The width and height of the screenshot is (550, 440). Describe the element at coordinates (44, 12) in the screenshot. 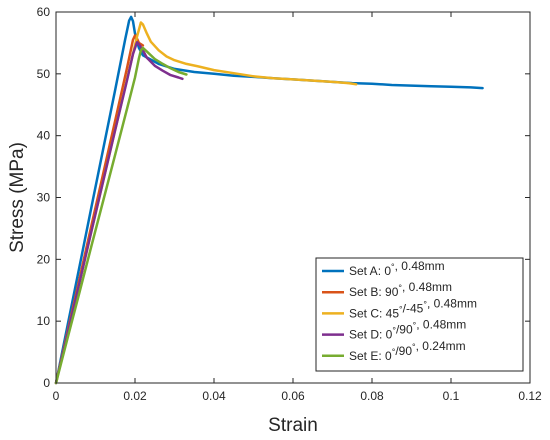

I see `y-tick-label: 60` at that location.